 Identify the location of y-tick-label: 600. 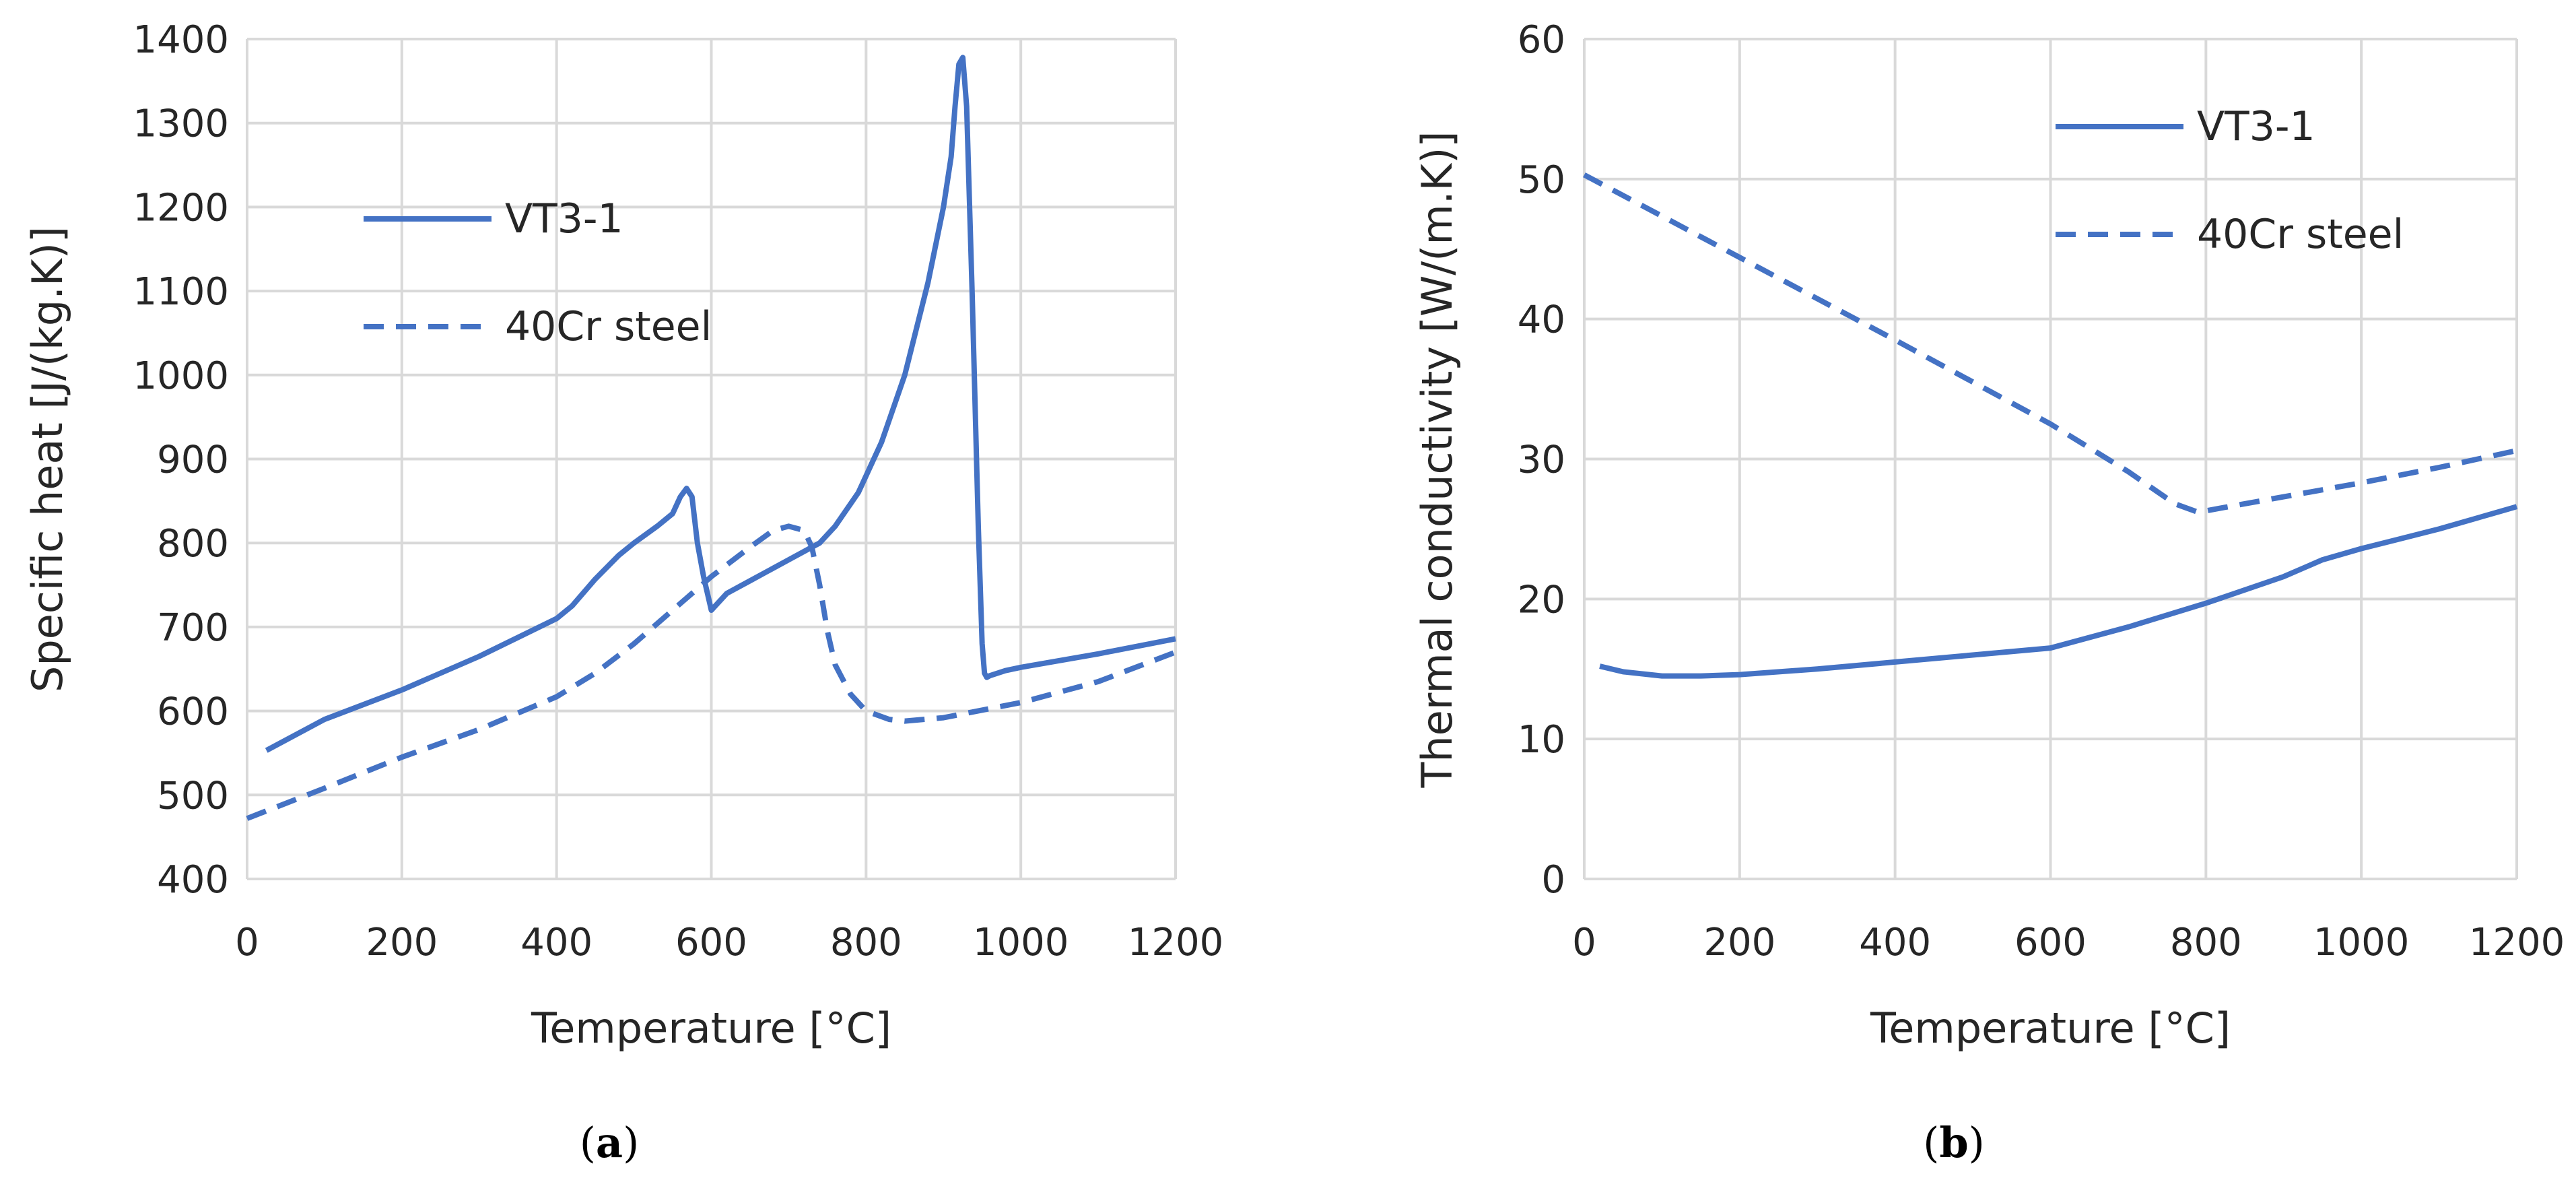
(193, 712).